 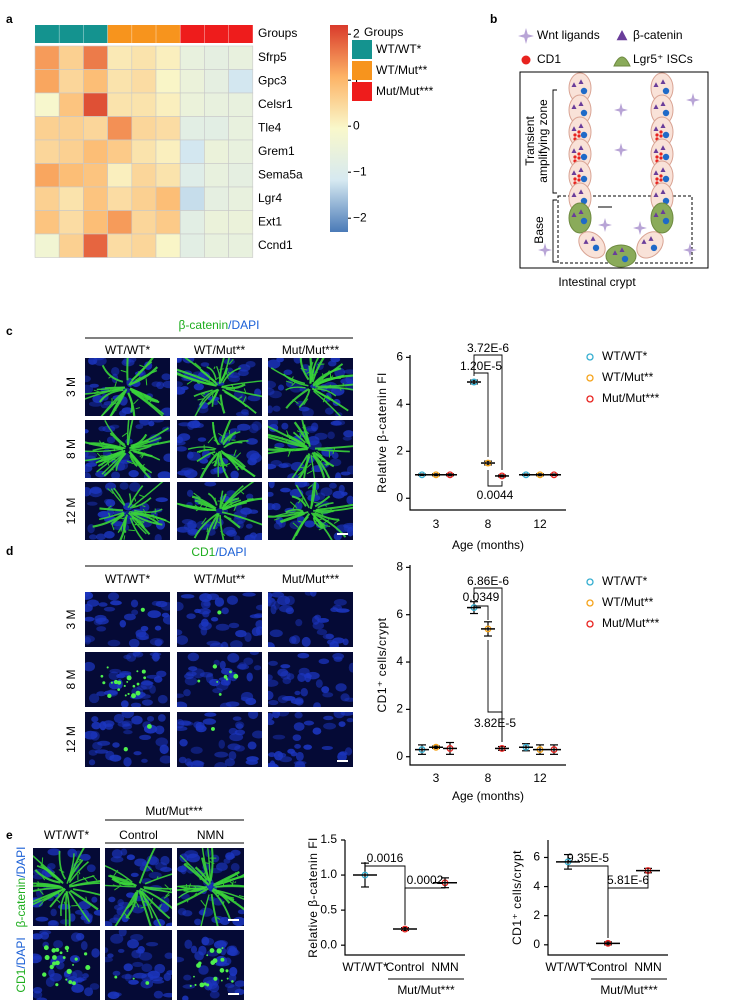 I want to click on zone-label: Transient, so click(x=530, y=141).